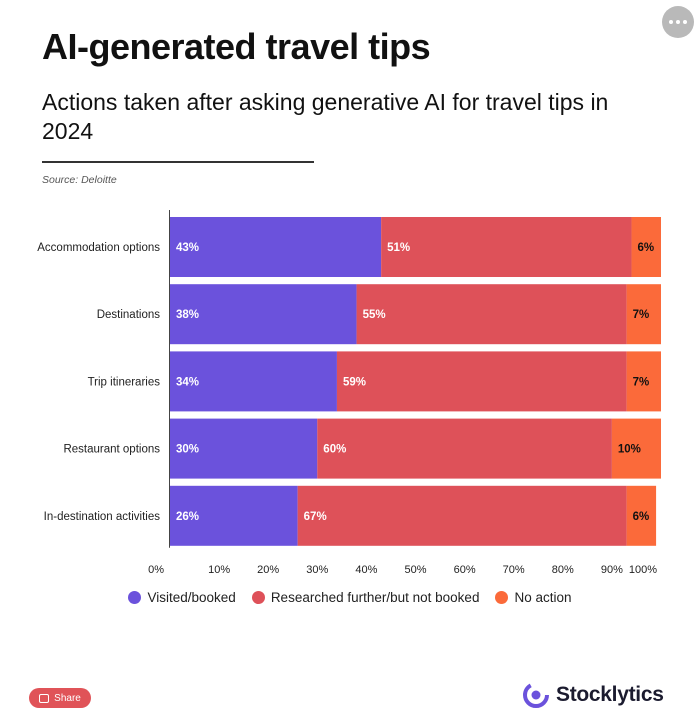  I want to click on data-label: 67%, so click(315, 517).